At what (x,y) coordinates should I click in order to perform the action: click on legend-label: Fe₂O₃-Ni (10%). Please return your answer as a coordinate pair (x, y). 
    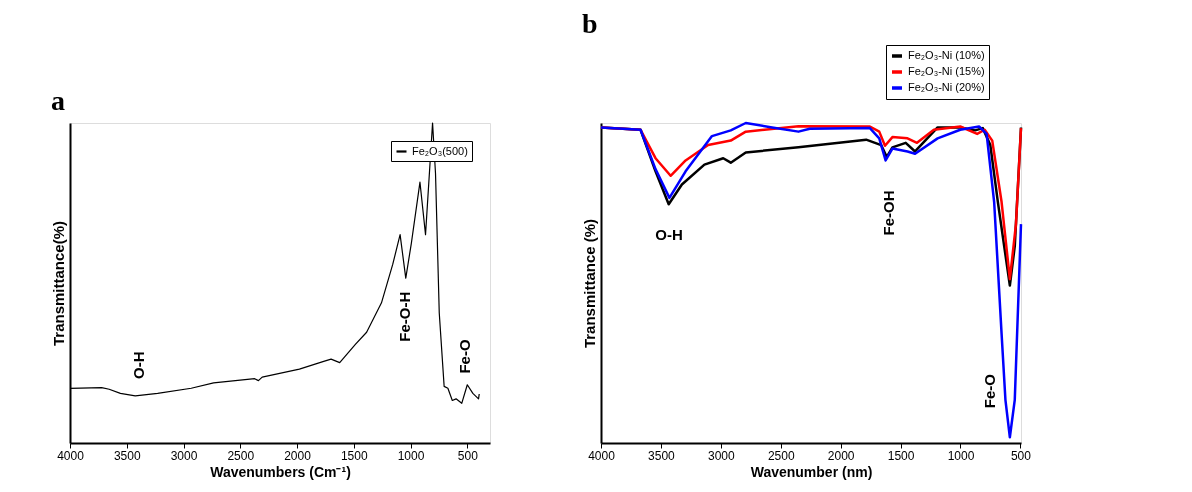
    Looking at the image, I should click on (946, 55).